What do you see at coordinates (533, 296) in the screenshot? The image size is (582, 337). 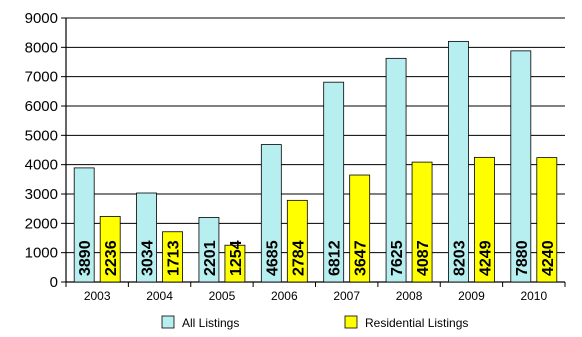 I see `x-tick-label: 2010` at bounding box center [533, 296].